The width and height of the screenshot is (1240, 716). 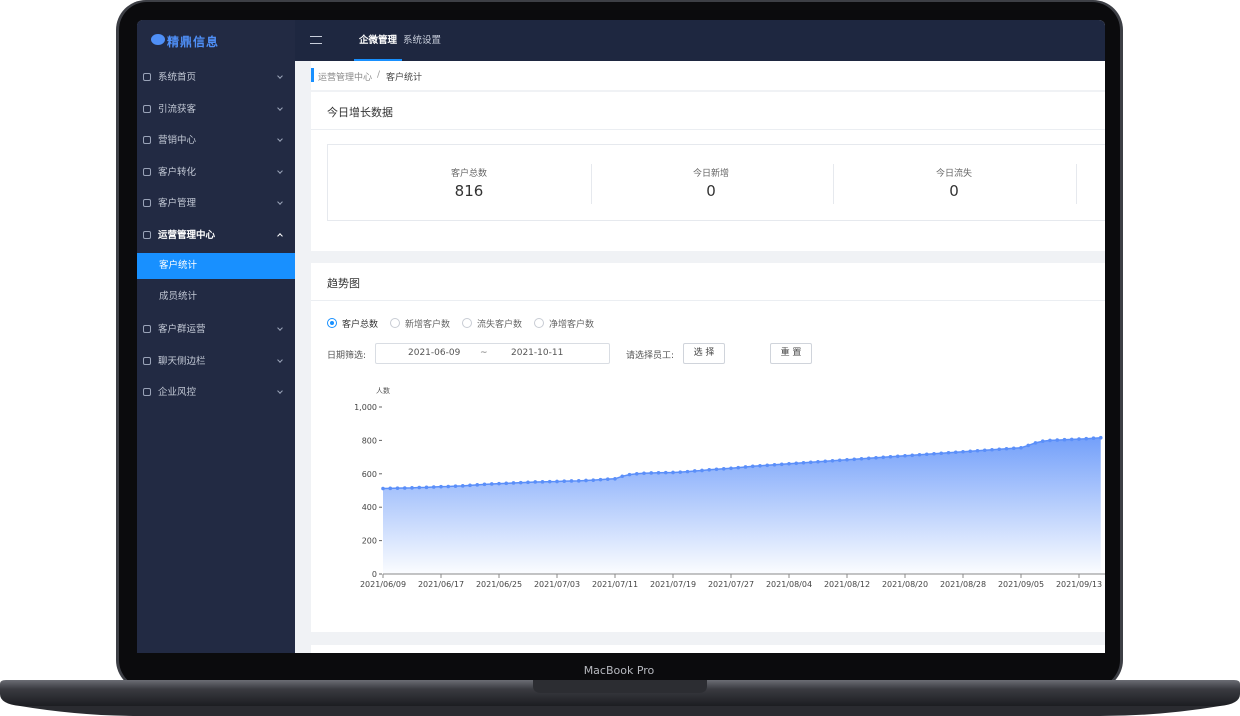 What do you see at coordinates (312, 75) in the screenshot?
I see `breadcrumb-marker` at bounding box center [312, 75].